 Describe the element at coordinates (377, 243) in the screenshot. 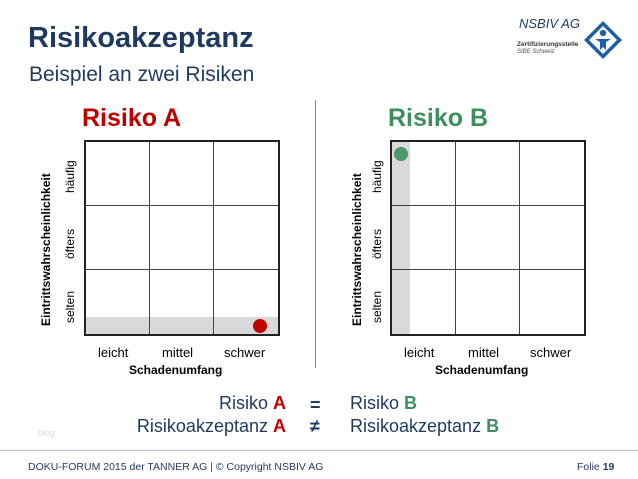

I see `matrix-b-y-label-oefters: öfters` at that location.